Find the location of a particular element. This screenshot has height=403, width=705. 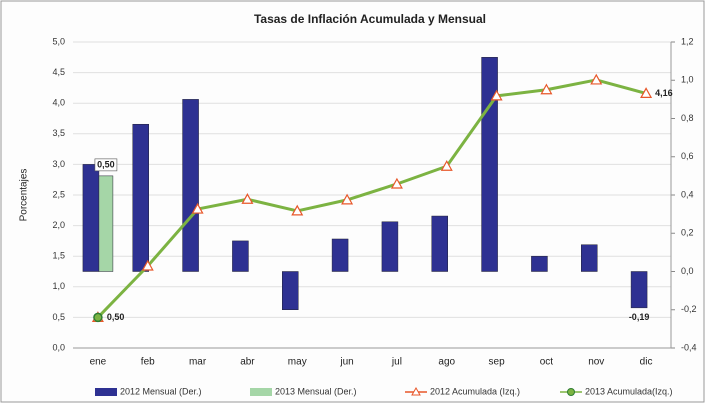

chart-title: Tasas de Inflación Acumulada y Mensual is located at coordinates (370, 19).